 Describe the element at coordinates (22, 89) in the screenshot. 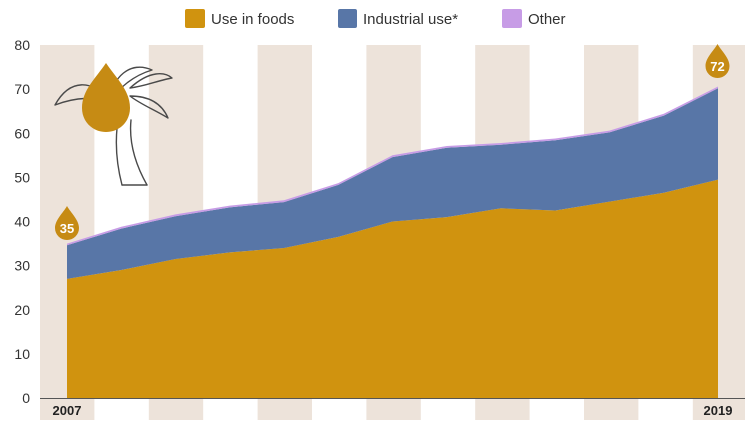

I see `y-tick-label: 70` at that location.